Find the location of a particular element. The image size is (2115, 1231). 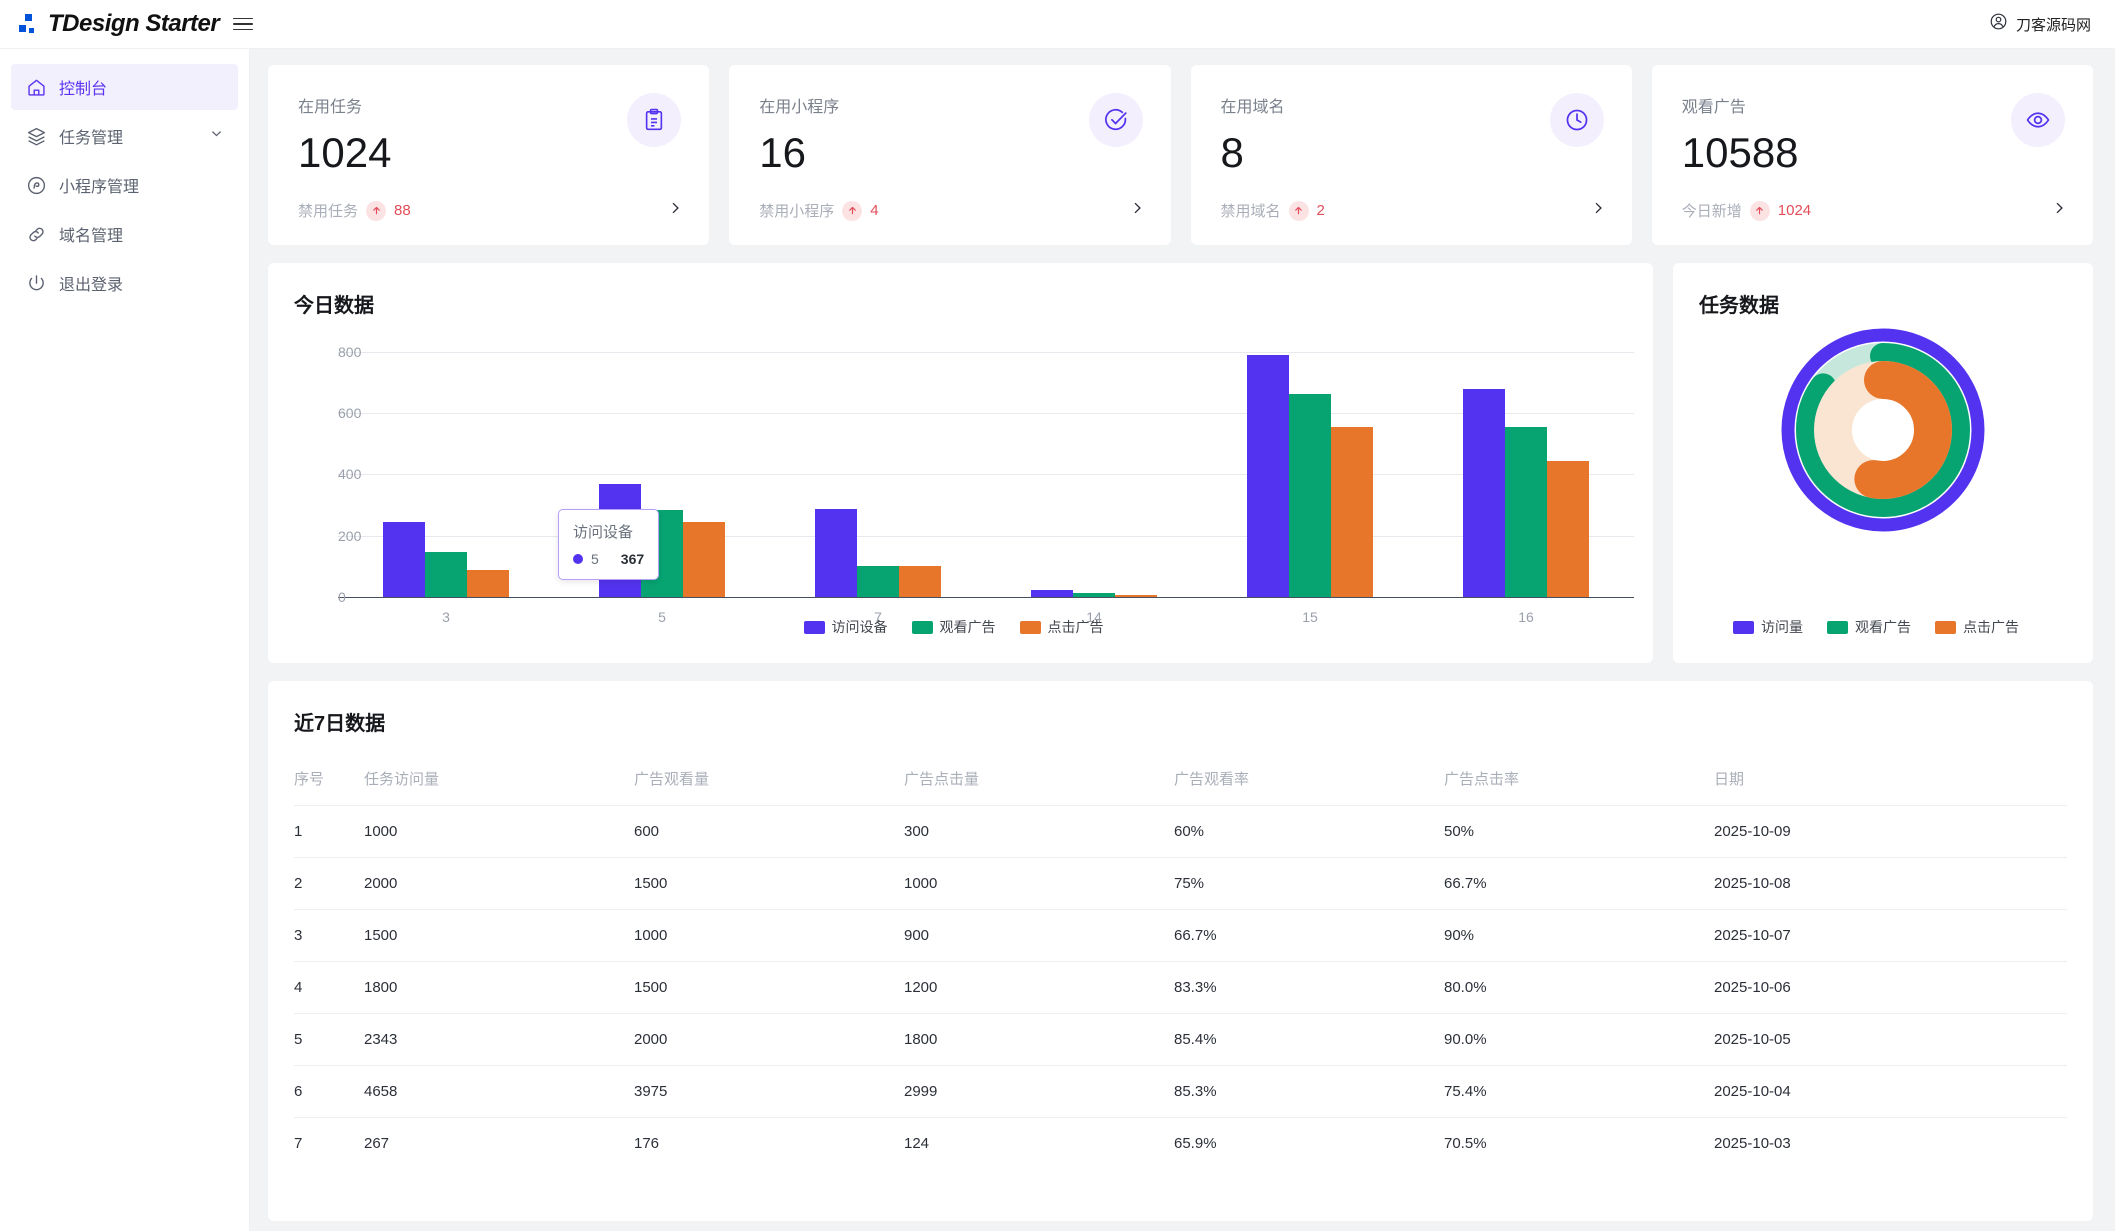

table-row: 4 1800 1500 1200 83.3% 80.0% 2025-10-06 is located at coordinates (1180, 987).